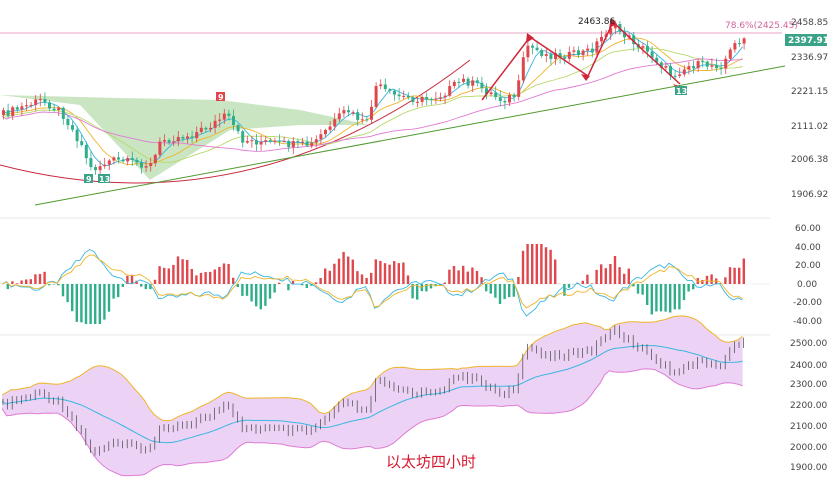 The height and width of the screenshot is (479, 828). I want to click on boll-axis-tick: 2000.00, so click(808, 448).